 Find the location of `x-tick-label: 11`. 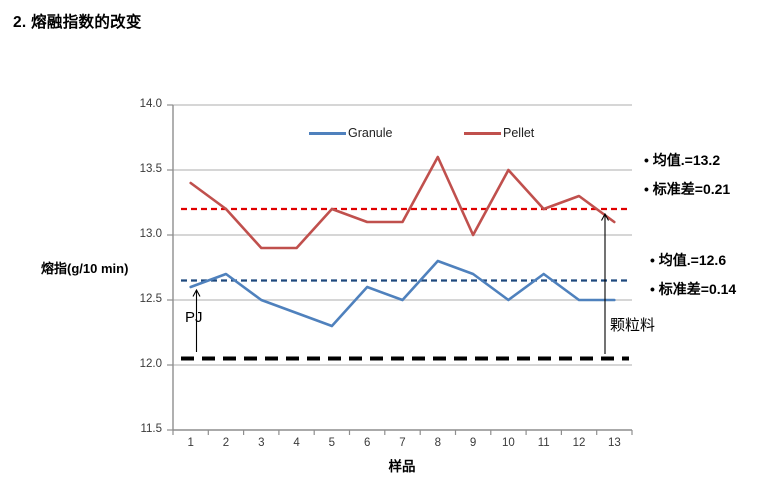

x-tick-label: 11 is located at coordinates (543, 443).